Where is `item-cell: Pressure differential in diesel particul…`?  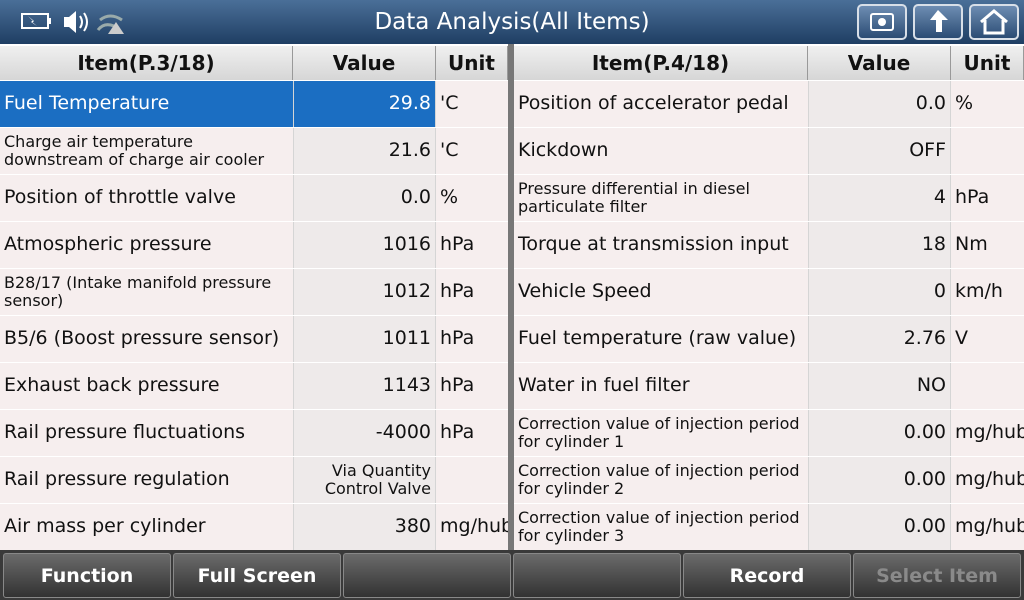
item-cell: Pressure differential in diesel particul… is located at coordinates (661, 198).